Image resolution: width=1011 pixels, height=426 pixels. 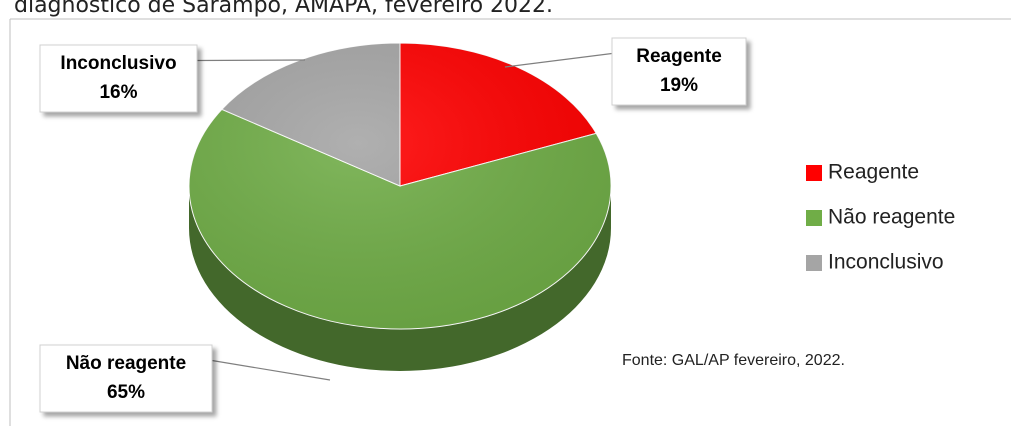 What do you see at coordinates (873, 172) in the screenshot?
I see `legend-label: Reagente` at bounding box center [873, 172].